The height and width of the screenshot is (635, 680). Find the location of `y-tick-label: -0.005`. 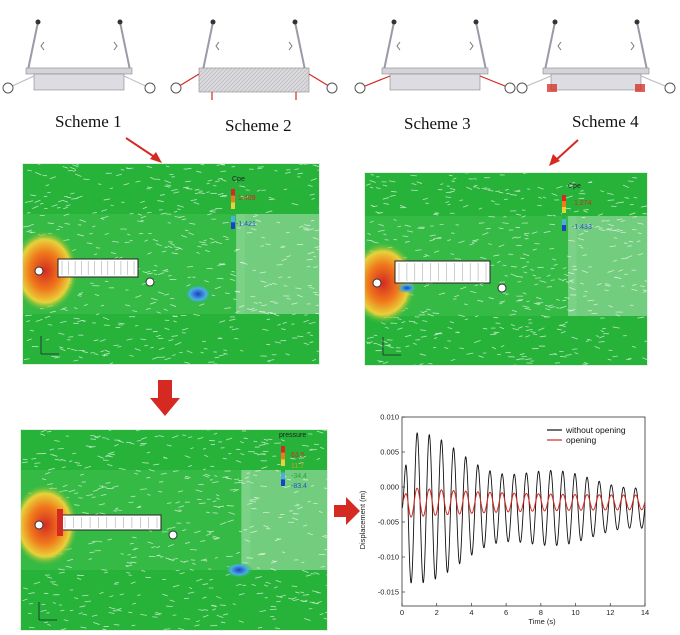

y-tick-label: -0.005 is located at coordinates (388, 522).